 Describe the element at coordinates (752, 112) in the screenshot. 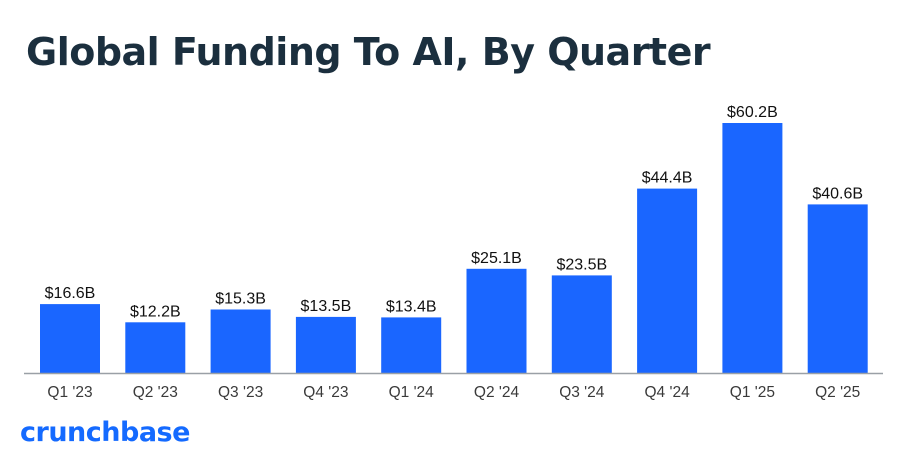

I see `data-label: $60.2B` at that location.